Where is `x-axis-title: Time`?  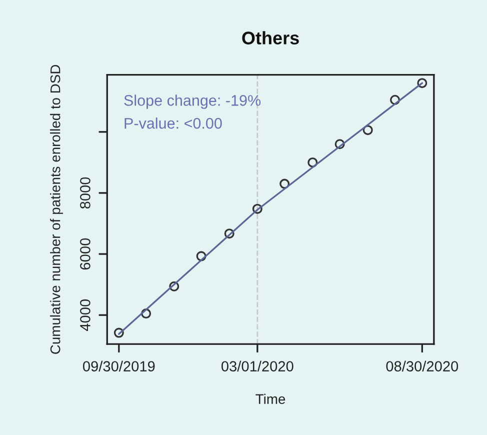
x-axis-title: Time is located at coordinates (271, 399).